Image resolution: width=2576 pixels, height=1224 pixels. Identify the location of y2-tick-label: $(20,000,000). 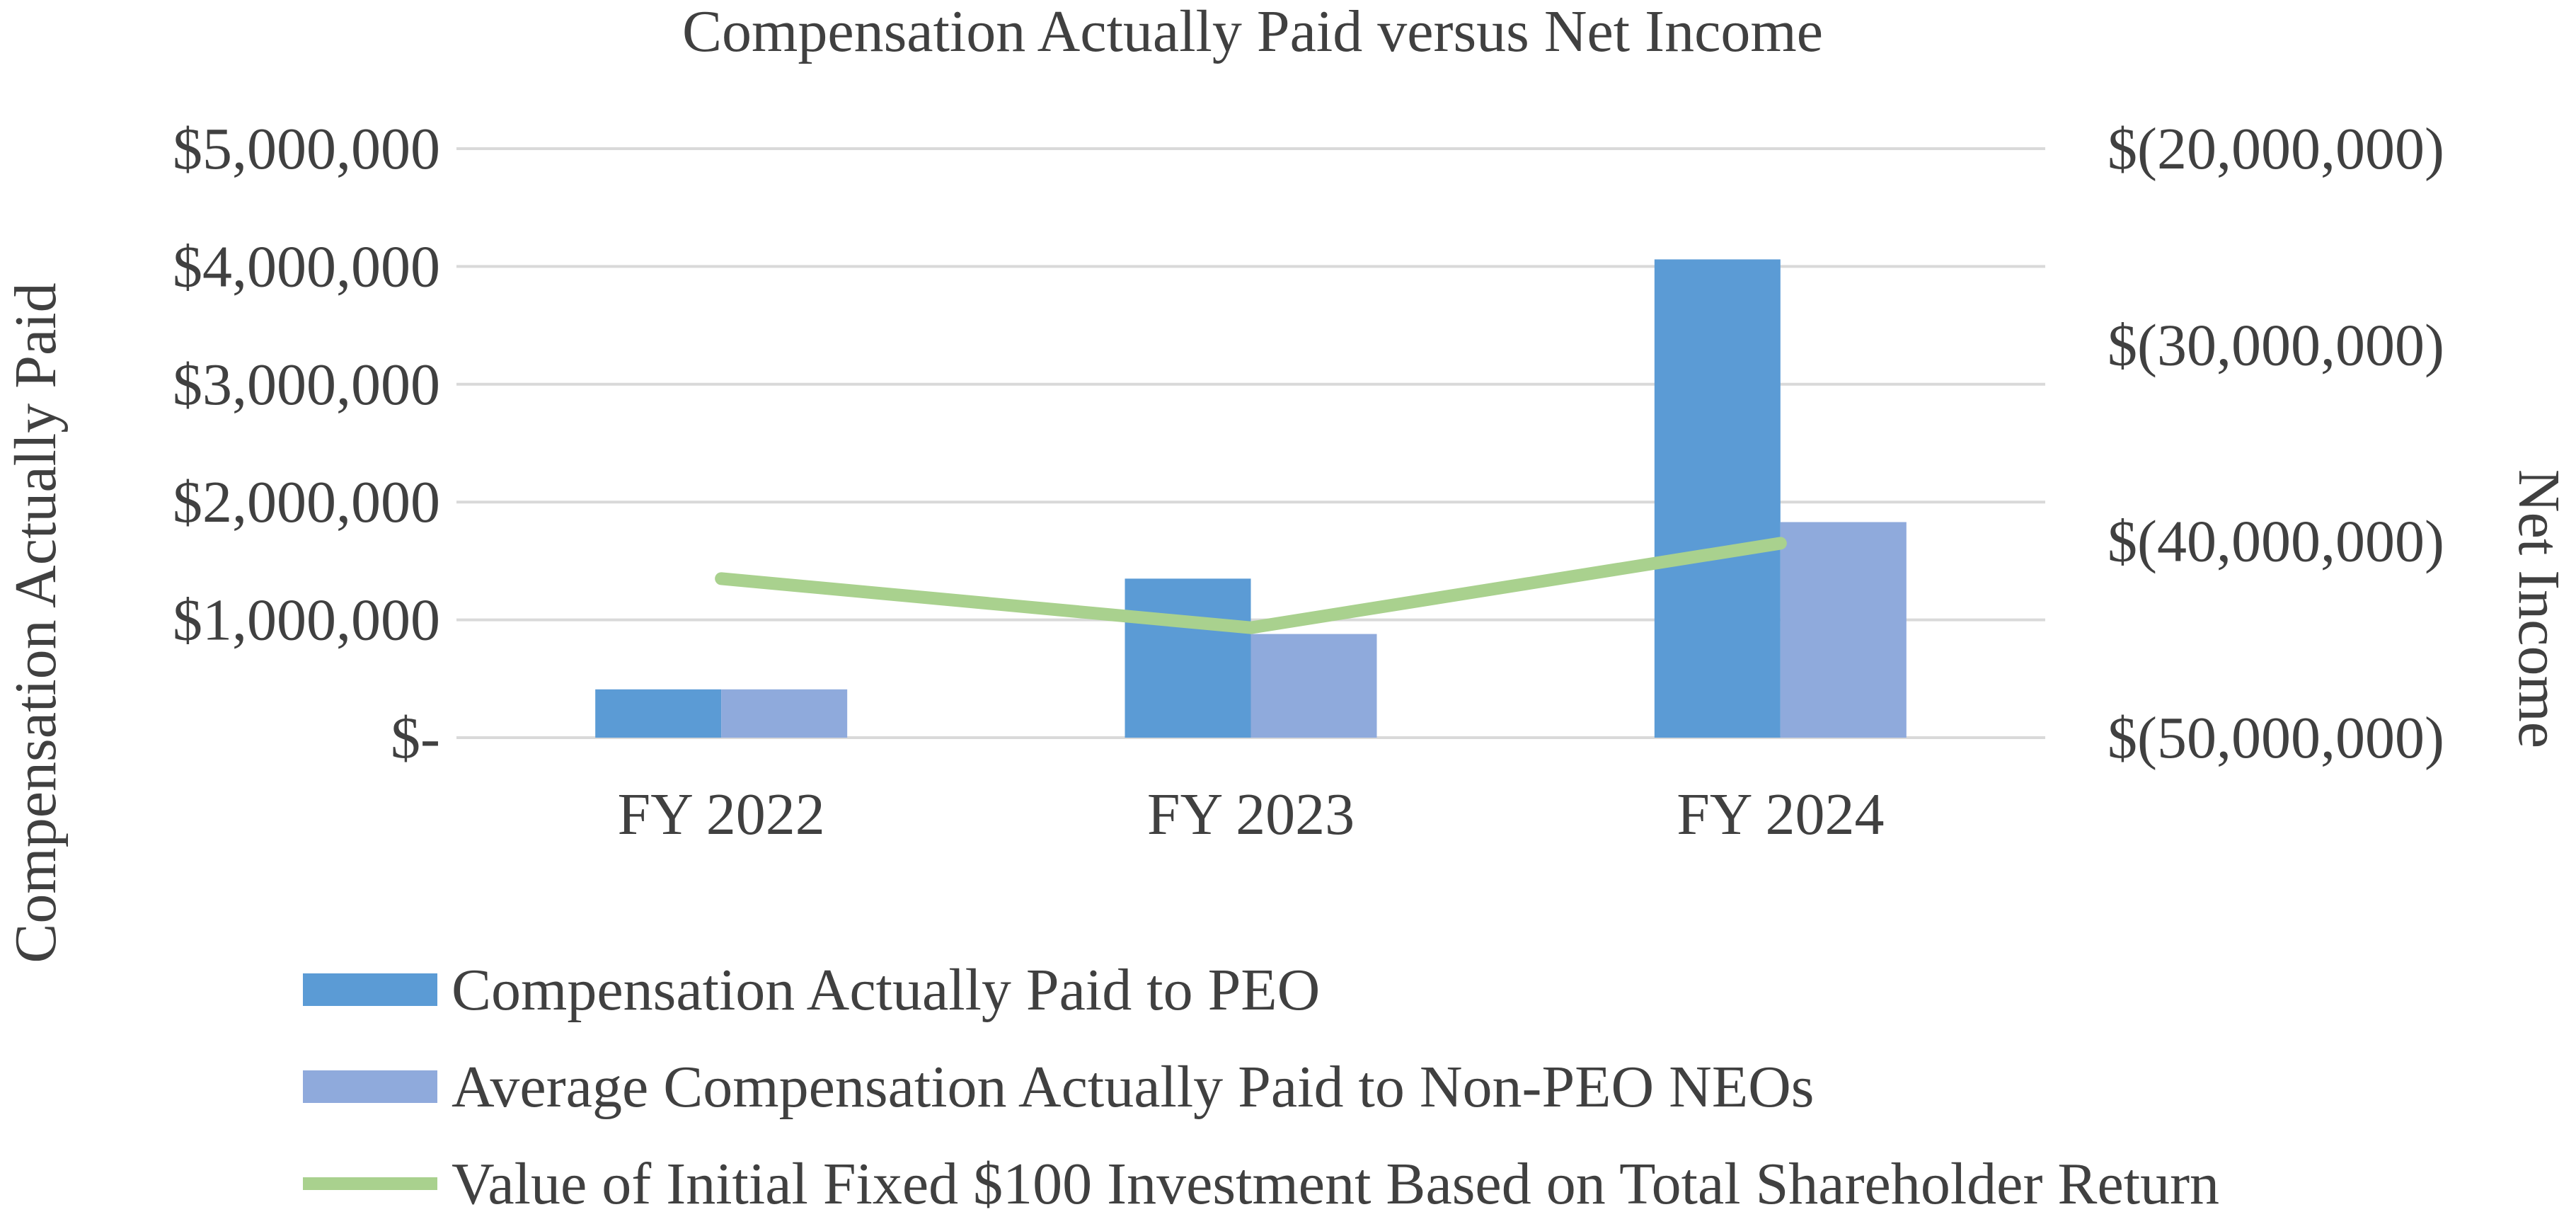
(2276, 149).